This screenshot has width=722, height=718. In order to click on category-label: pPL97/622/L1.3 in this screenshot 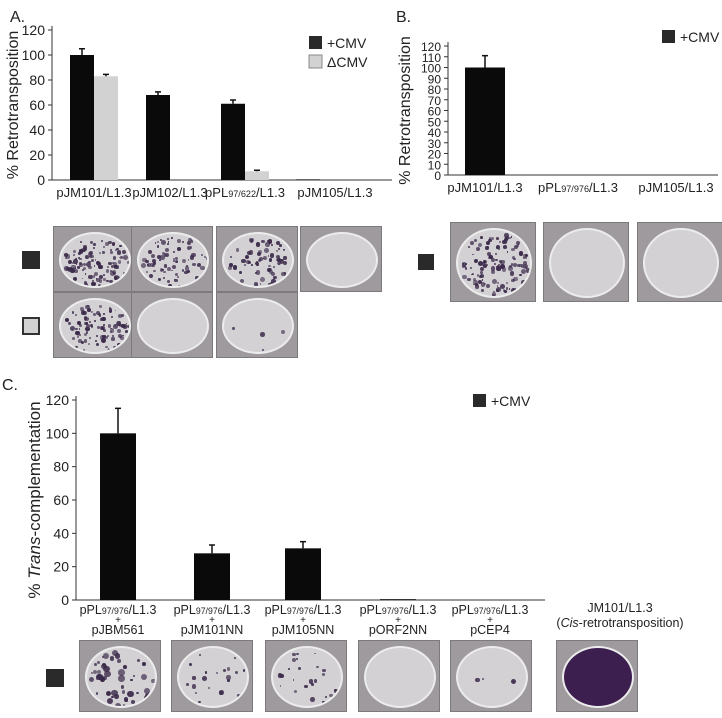, I will do `click(245, 192)`.